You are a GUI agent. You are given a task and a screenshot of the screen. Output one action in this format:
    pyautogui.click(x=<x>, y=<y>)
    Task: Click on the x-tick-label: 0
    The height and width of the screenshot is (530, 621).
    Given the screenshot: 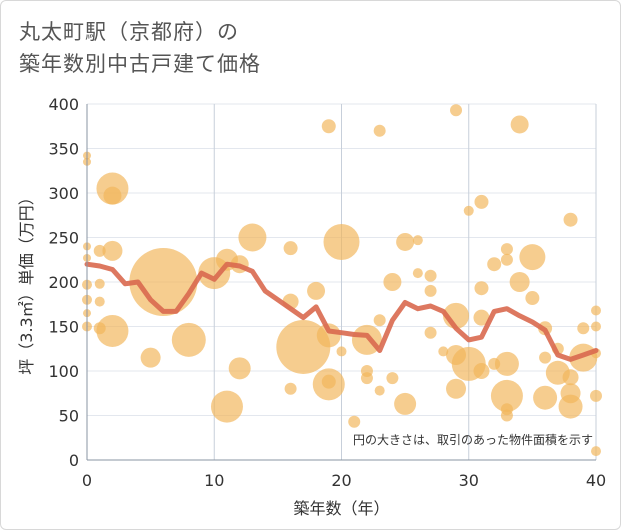 What is the action you would take?
    pyautogui.click(x=87, y=480)
    